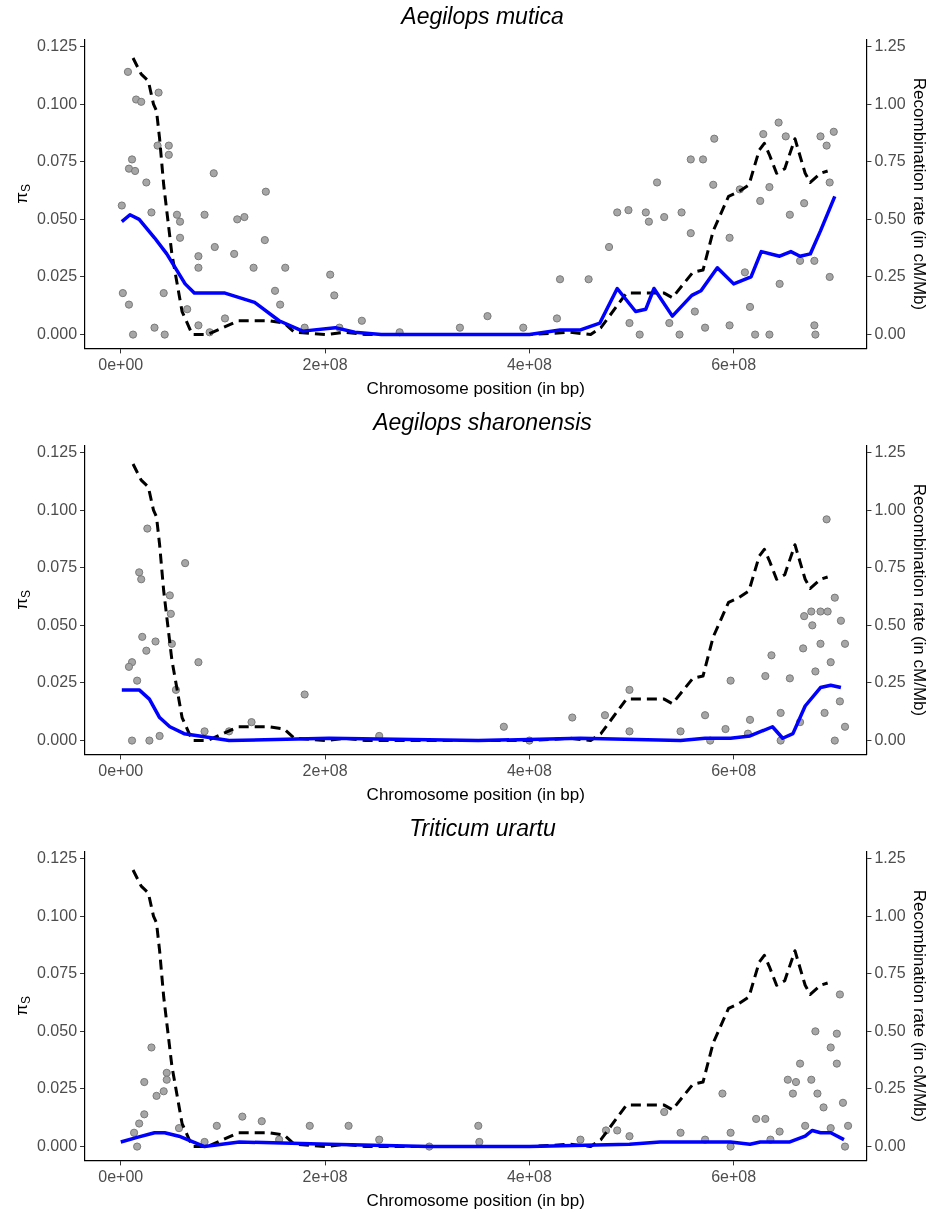  I want to click on chart-title: Aegilops mutica, so click(481, 16).